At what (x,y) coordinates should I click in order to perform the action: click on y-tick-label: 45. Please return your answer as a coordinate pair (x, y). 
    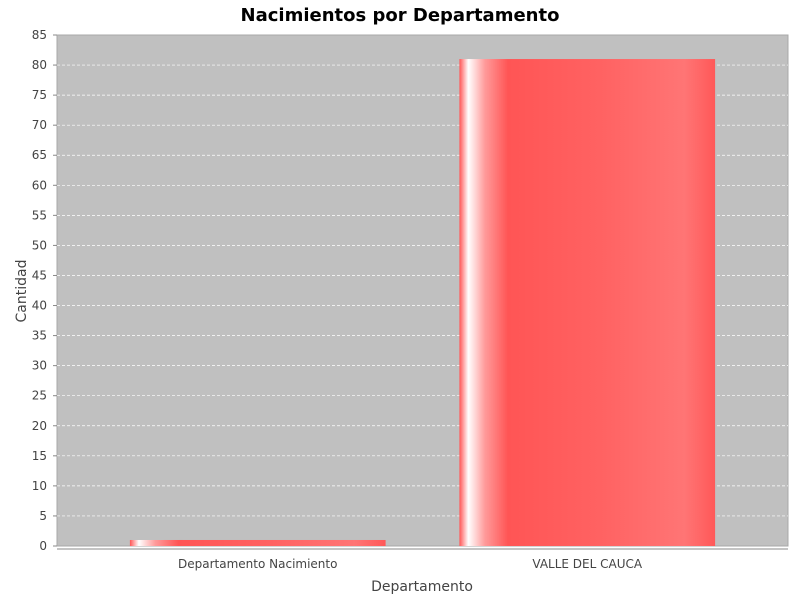
    Looking at the image, I should click on (39, 275).